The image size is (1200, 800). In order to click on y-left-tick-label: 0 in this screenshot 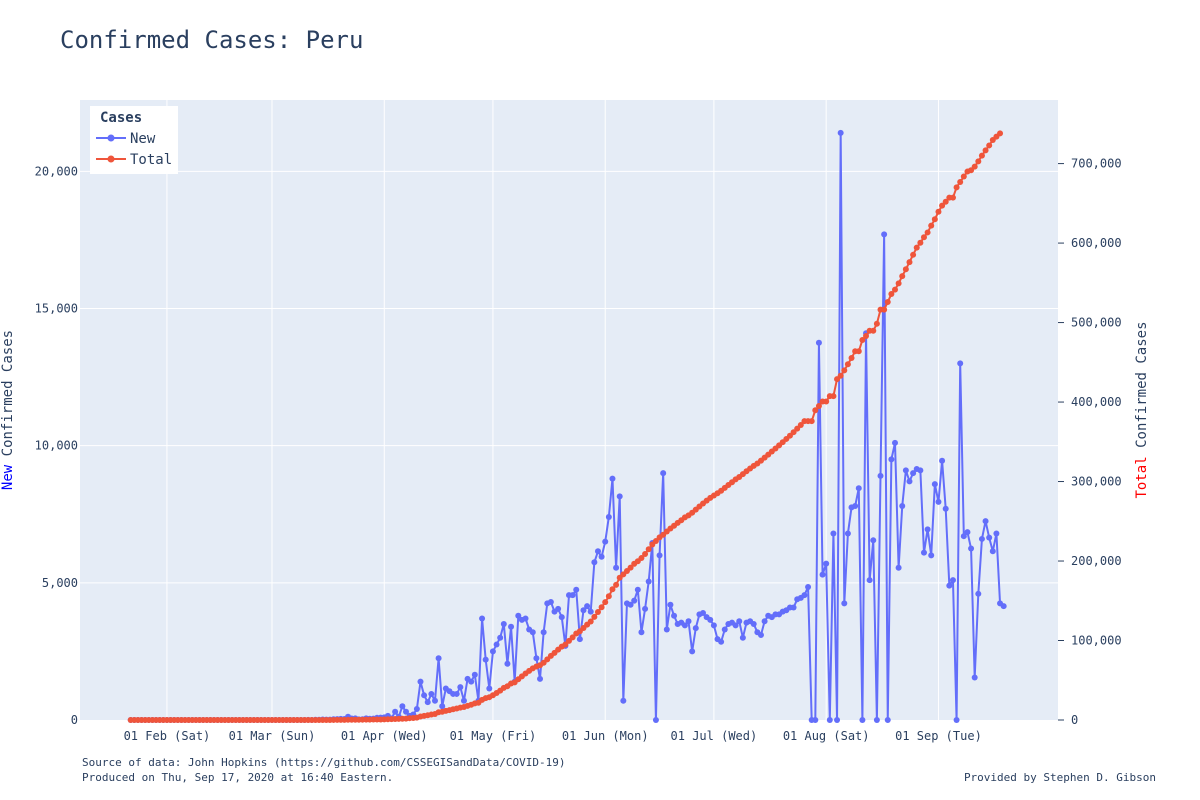, I will do `click(74, 720)`.